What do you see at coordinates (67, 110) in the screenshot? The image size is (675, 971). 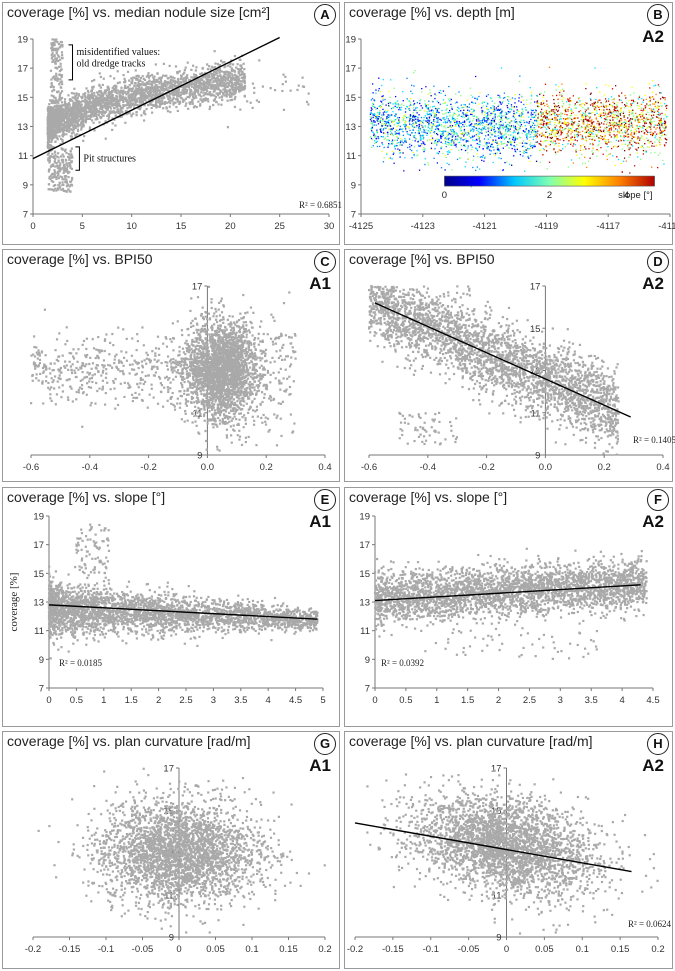 I see `point-a-2037` at bounding box center [67, 110].